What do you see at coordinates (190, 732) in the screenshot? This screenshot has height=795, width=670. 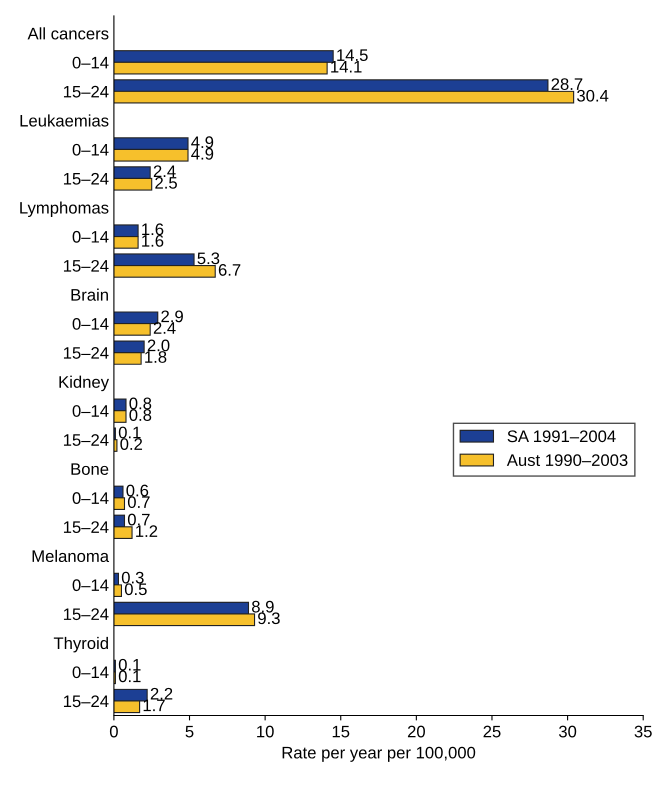 I see `x-tick-label: 5` at bounding box center [190, 732].